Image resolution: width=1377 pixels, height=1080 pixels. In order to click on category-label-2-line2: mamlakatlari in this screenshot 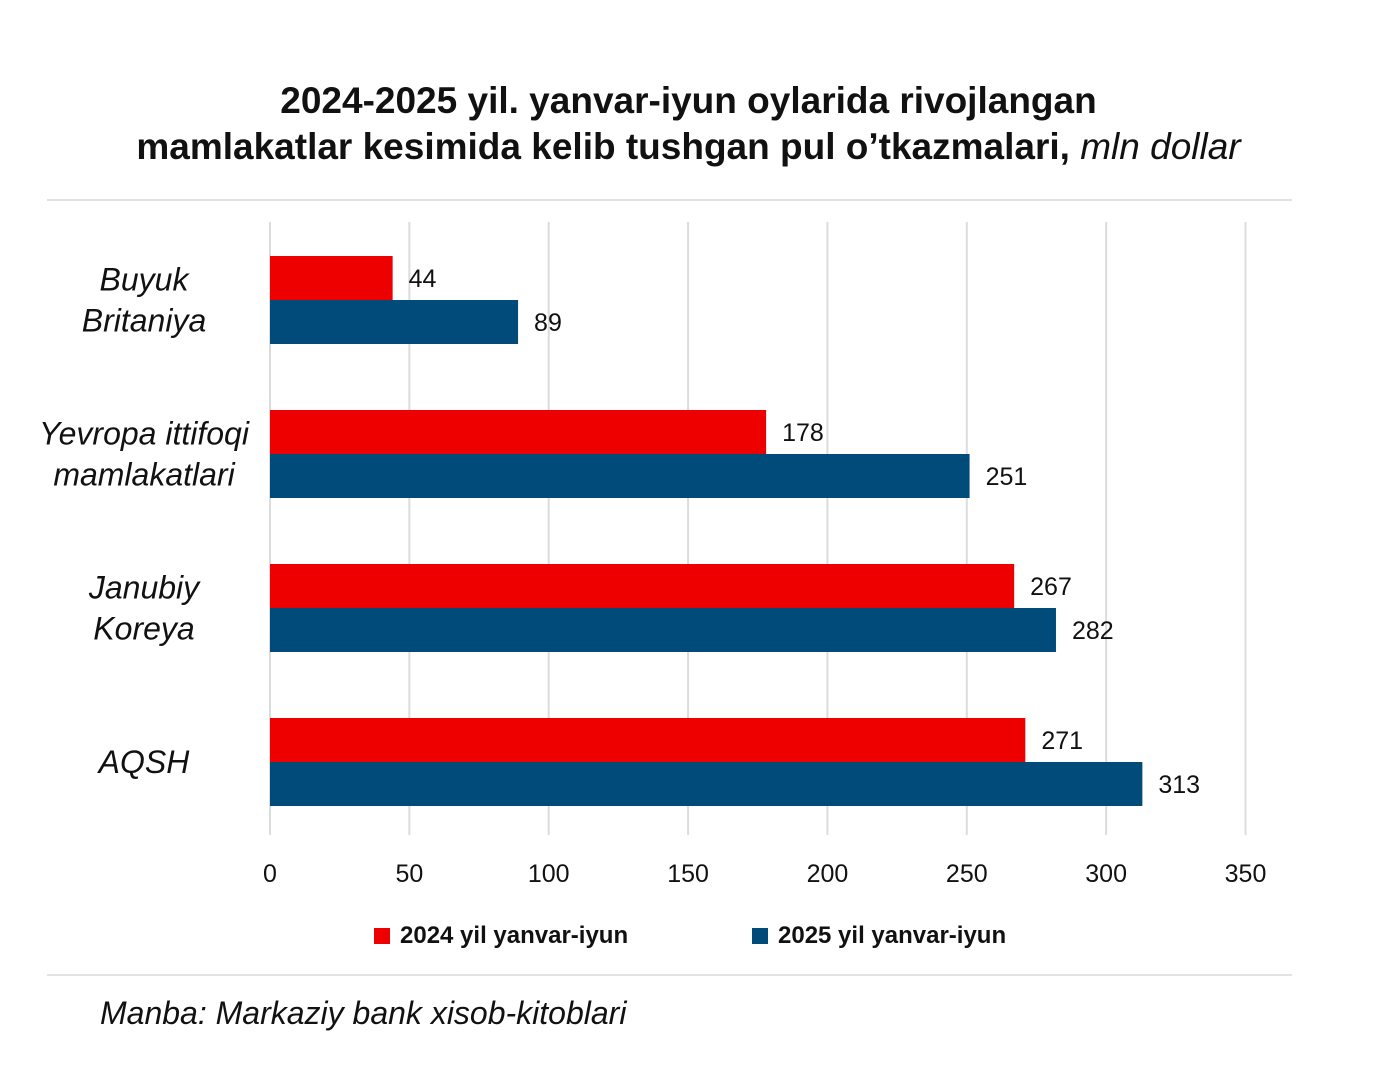, I will do `click(144, 475)`.